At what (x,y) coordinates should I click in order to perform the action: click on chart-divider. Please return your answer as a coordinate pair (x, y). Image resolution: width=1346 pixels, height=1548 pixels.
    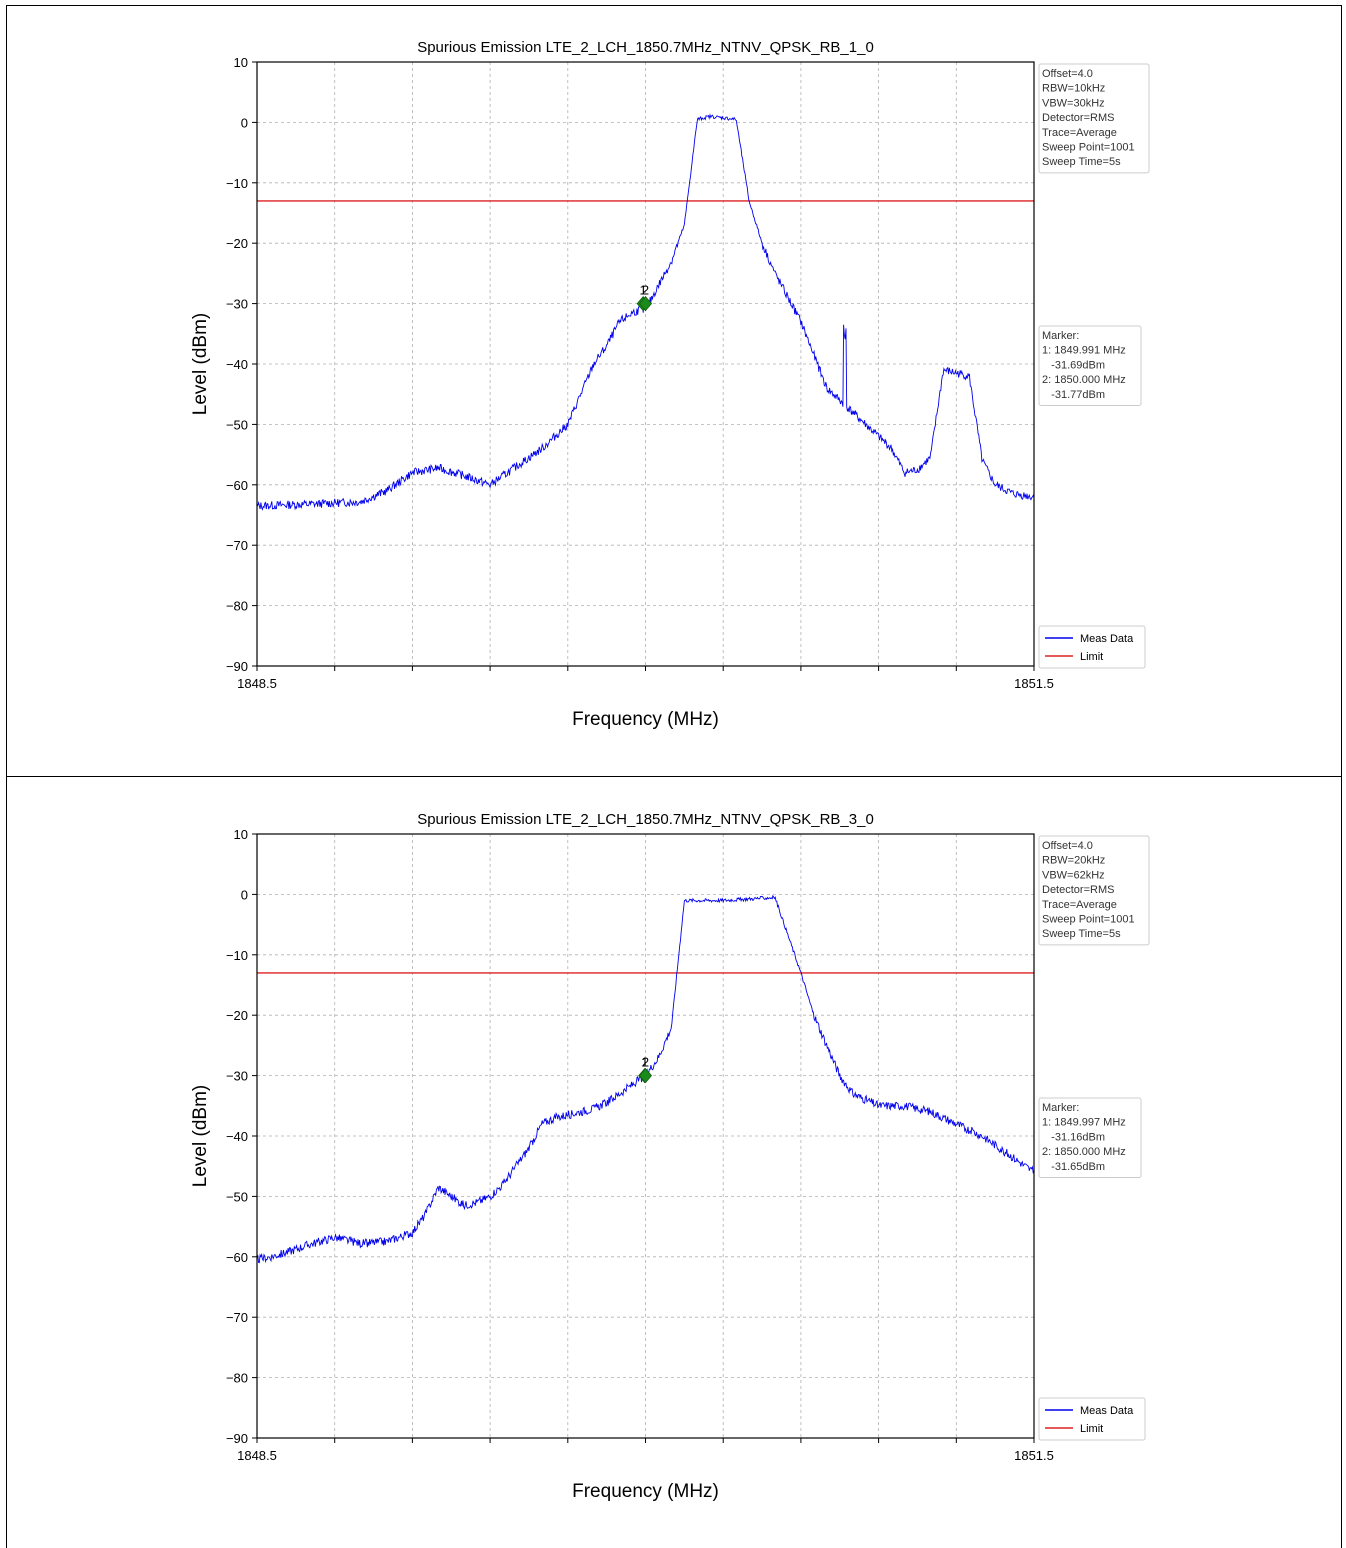
    Looking at the image, I should click on (674, 776).